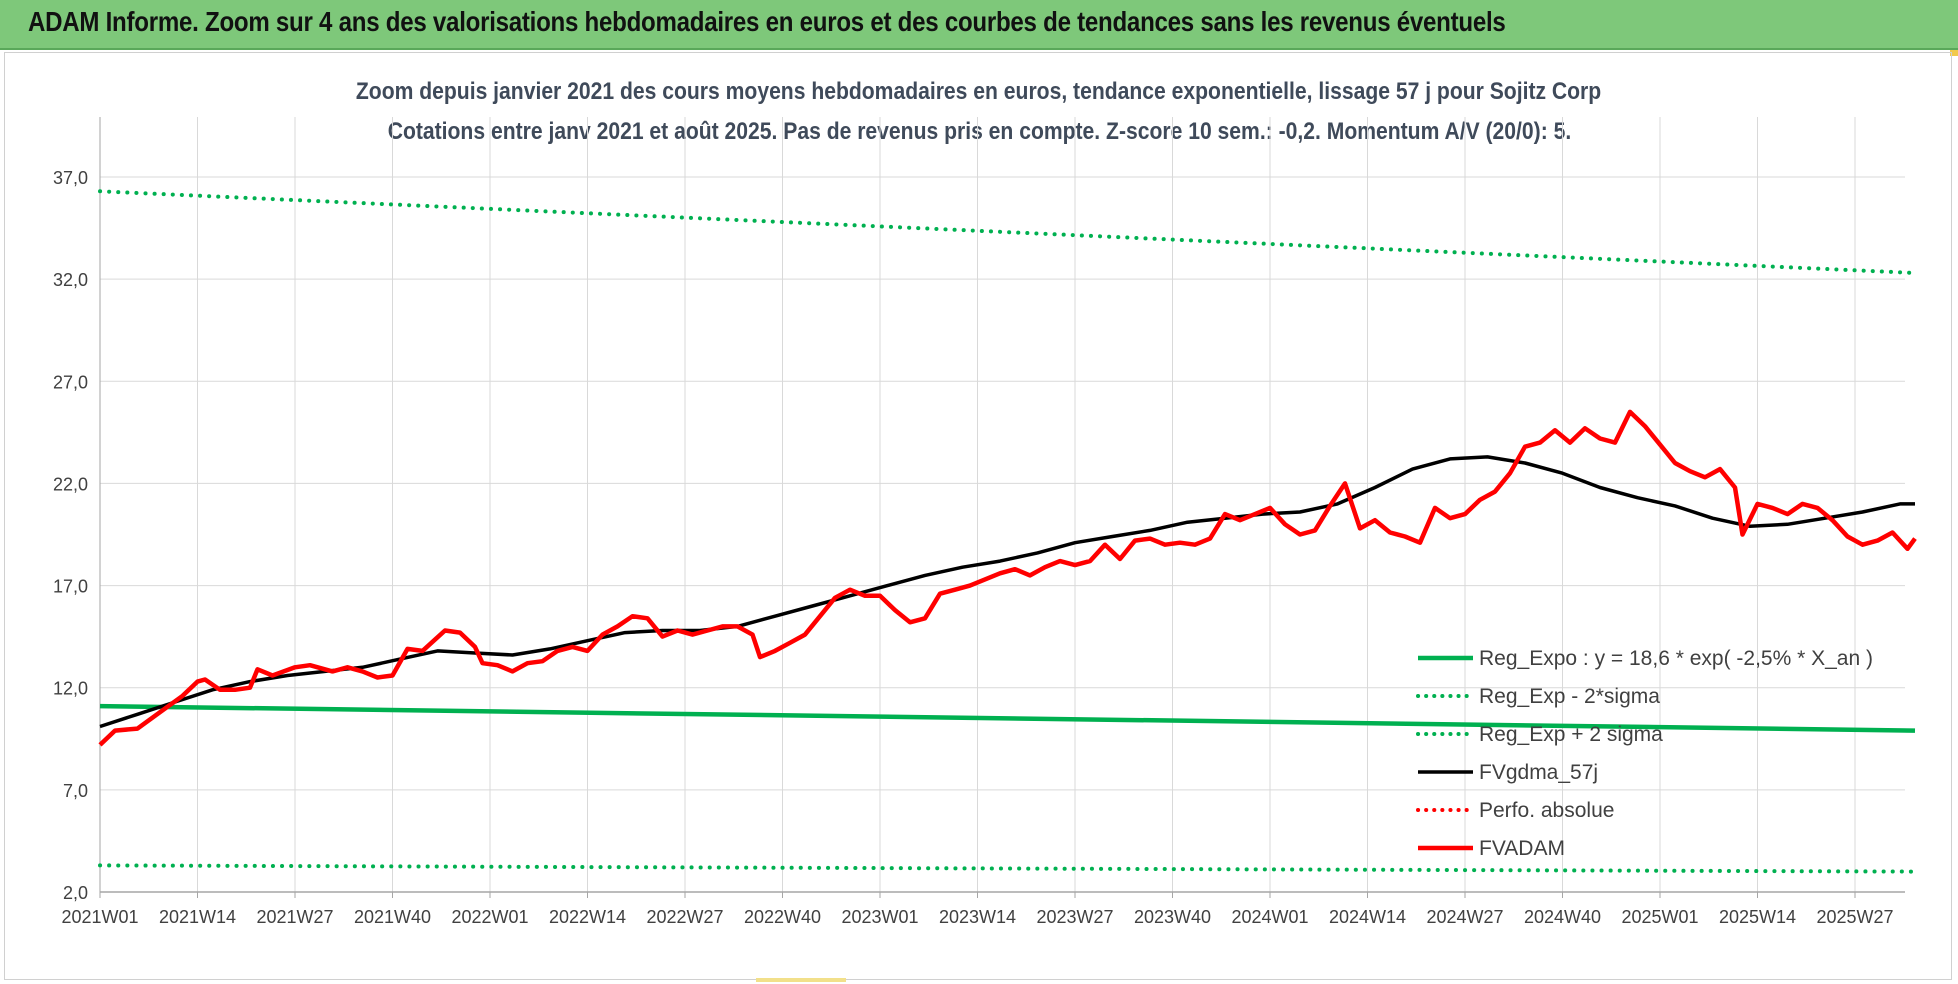 The width and height of the screenshot is (1958, 984). What do you see at coordinates (1172, 917) in the screenshot?
I see `x-tick-label: 2023W40` at bounding box center [1172, 917].